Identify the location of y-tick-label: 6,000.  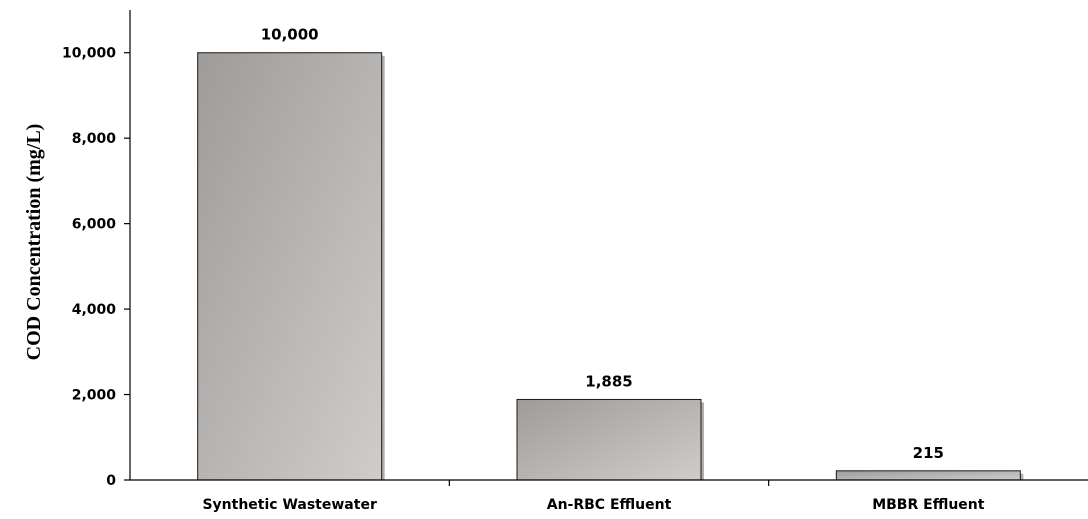
(94, 225).